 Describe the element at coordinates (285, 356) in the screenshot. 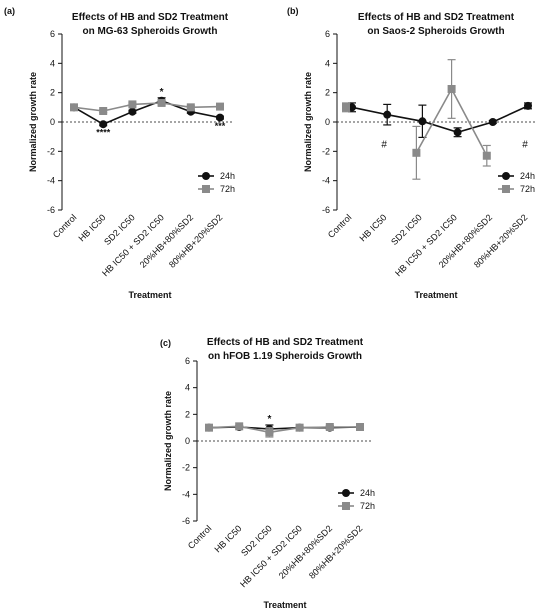

I see `chart-subtitle: on hFOB 1.19 Spheroids Growth` at that location.